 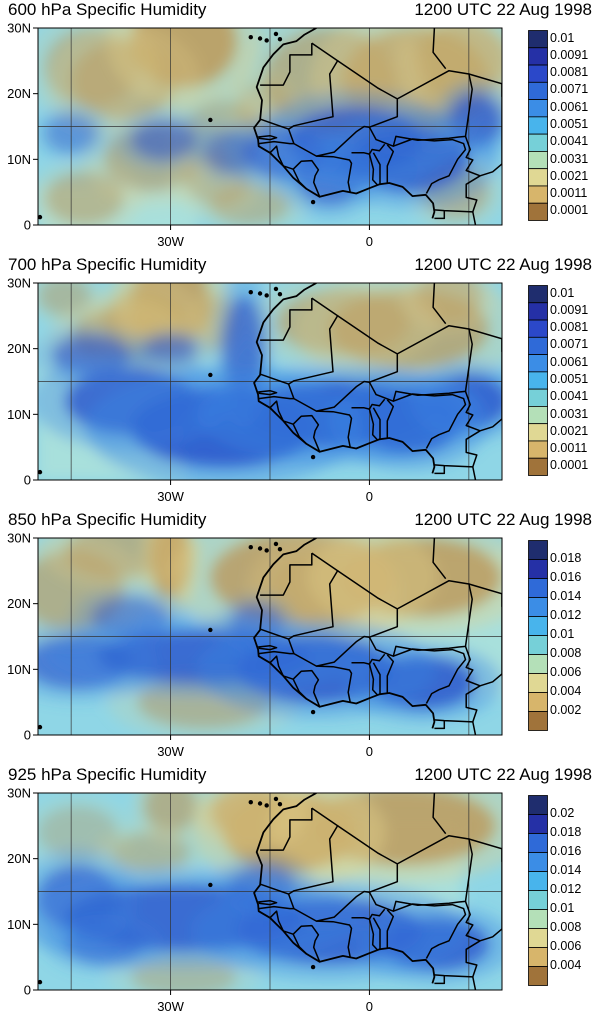 I want to click on colorbar-label: 0.004, so click(x=566, y=965).